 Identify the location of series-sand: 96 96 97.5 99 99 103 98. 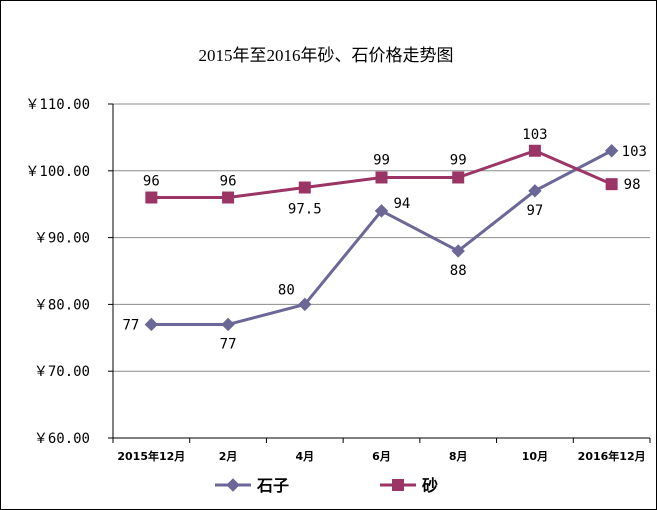
(392, 172).